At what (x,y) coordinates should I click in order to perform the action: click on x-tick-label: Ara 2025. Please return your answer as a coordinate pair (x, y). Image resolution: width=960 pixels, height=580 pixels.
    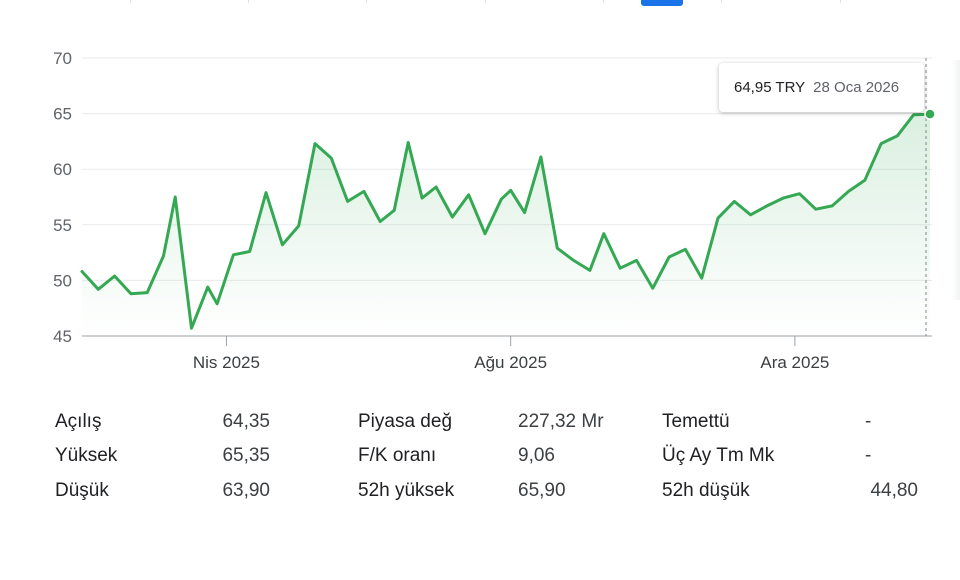
    Looking at the image, I should click on (794, 362).